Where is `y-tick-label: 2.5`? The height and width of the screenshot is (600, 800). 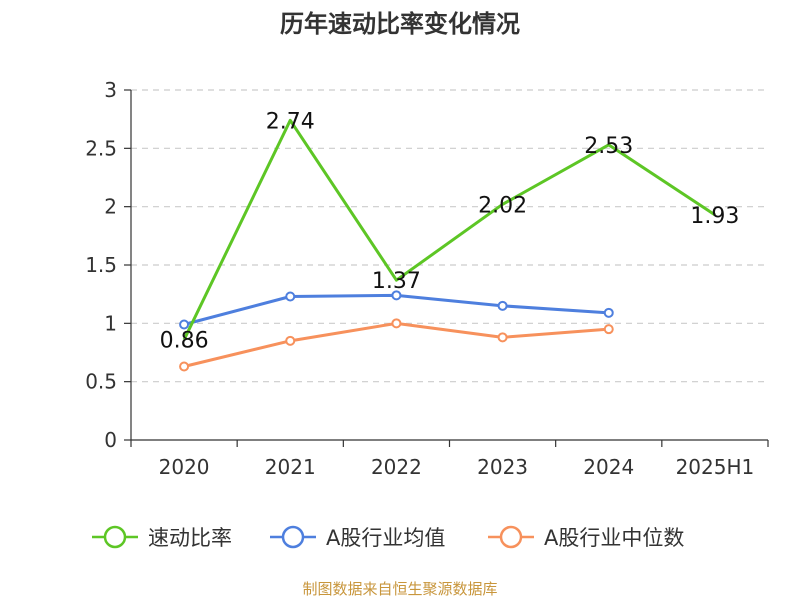
y-tick-label: 2.5 is located at coordinates (101, 148).